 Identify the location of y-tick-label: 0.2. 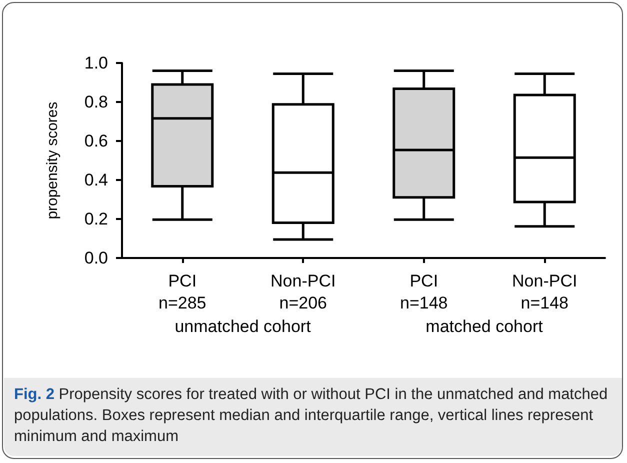
(96, 219).